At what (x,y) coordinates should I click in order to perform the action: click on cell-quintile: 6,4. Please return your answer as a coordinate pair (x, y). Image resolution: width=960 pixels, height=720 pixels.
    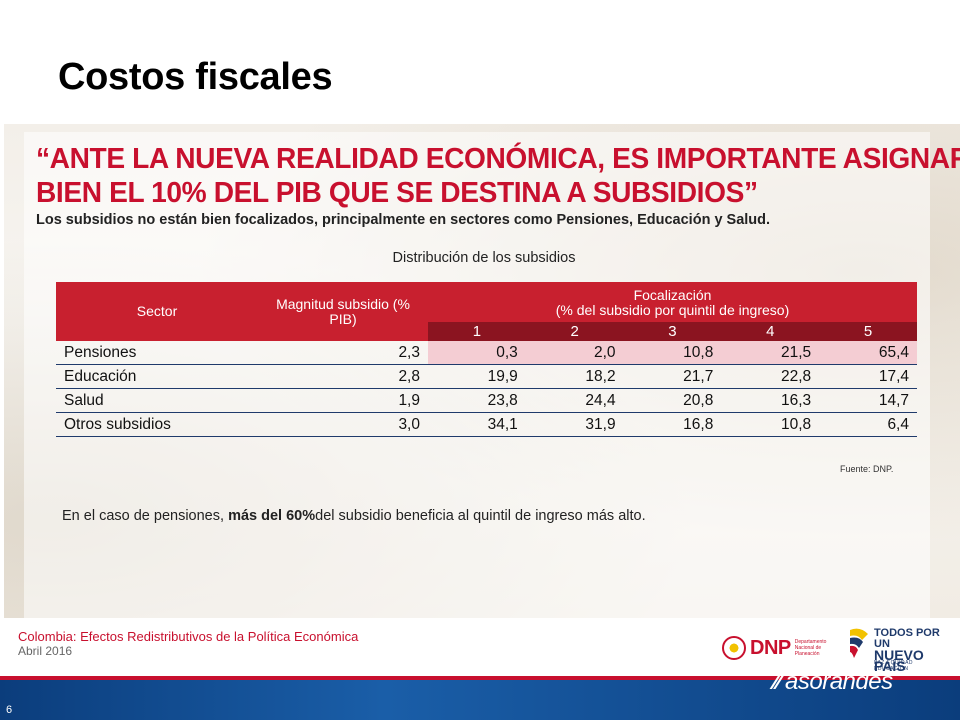
    Looking at the image, I should click on (868, 424).